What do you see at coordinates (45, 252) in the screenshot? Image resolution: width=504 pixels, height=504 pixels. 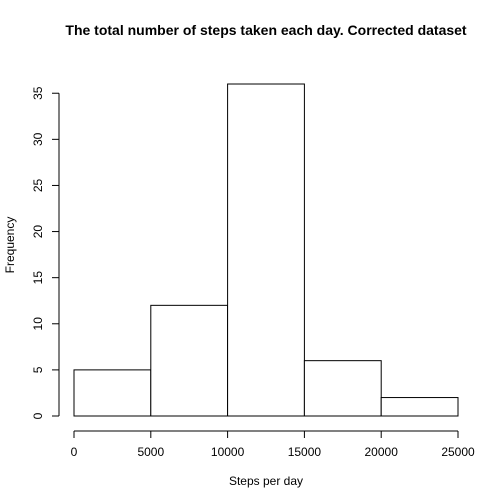 I see `y-axis: 0 5 10 15 20 25 30 35` at bounding box center [45, 252].